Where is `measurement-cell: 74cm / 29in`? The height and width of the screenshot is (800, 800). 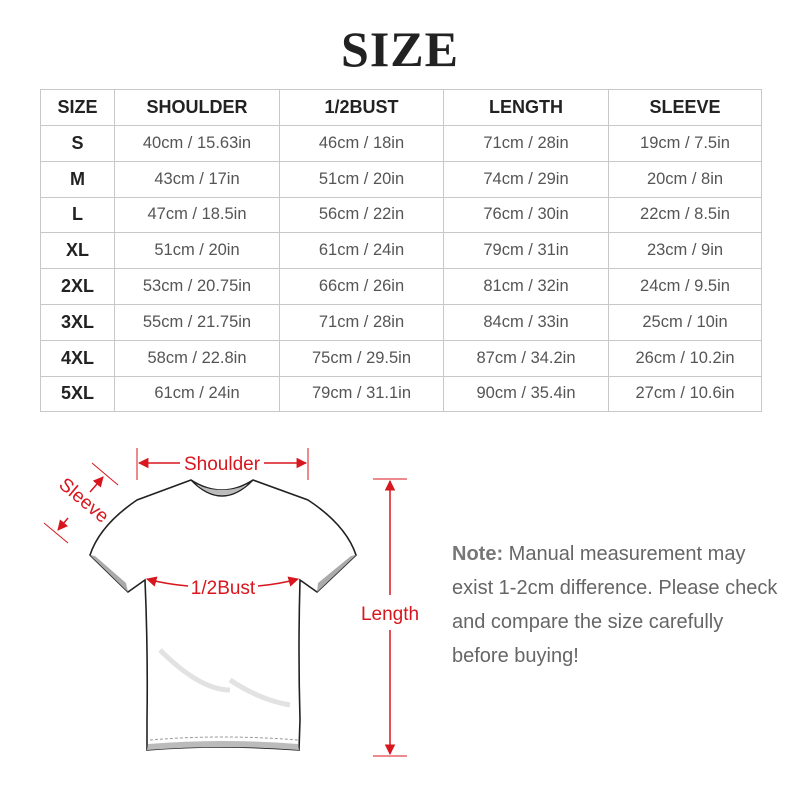
measurement-cell: 74cm / 29in is located at coordinates (526, 179).